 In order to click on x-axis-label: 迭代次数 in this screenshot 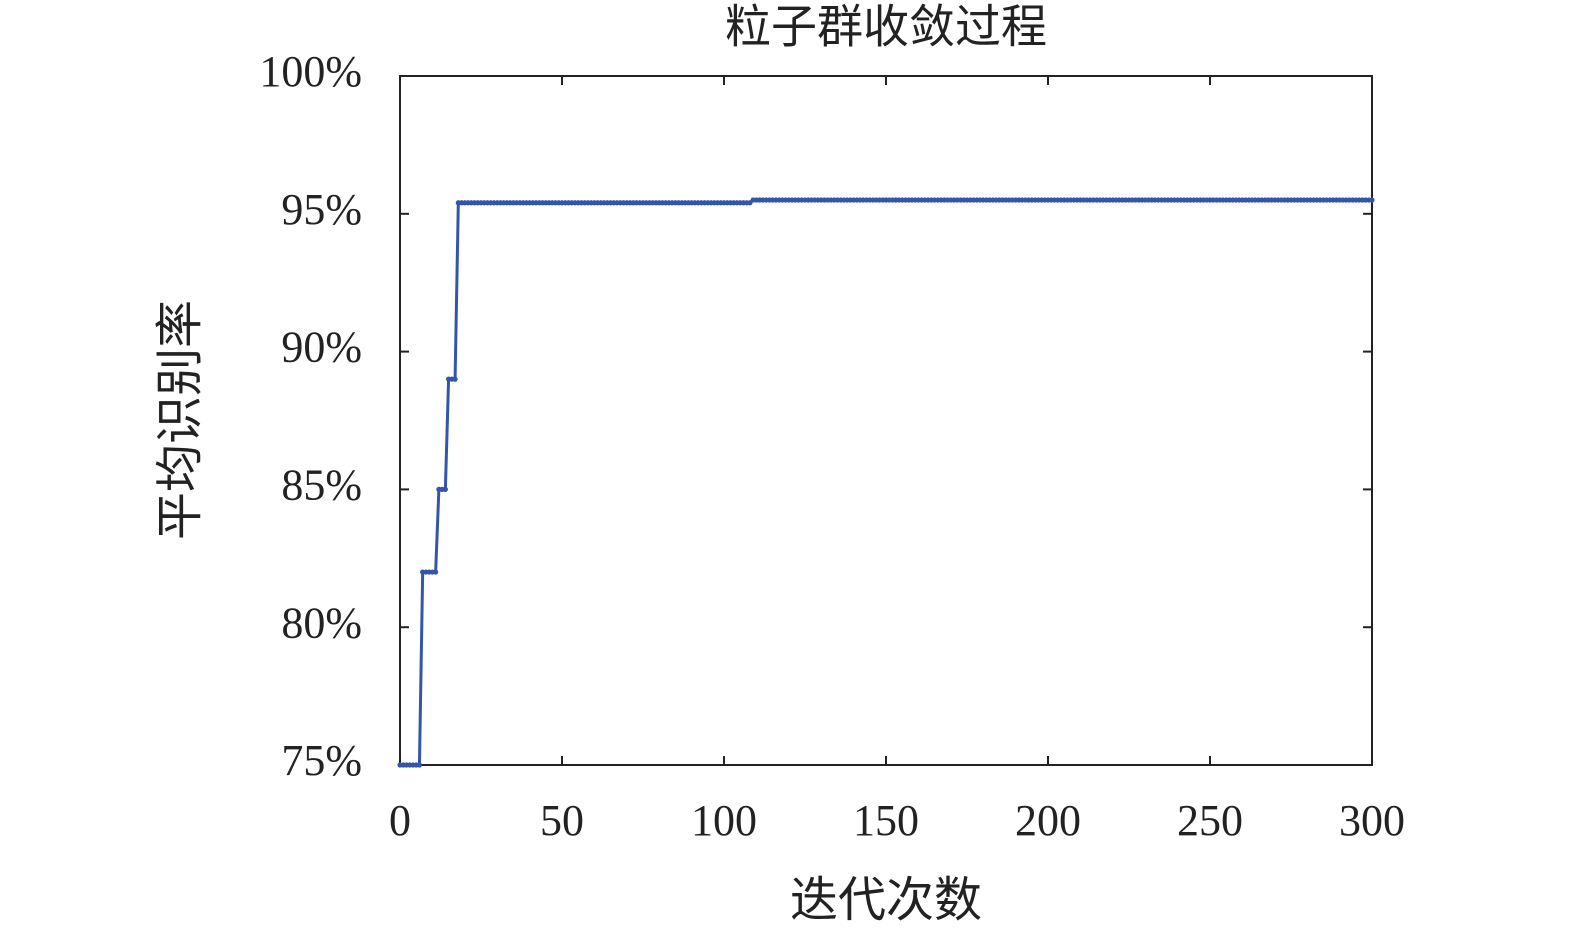, I will do `click(886, 900)`.